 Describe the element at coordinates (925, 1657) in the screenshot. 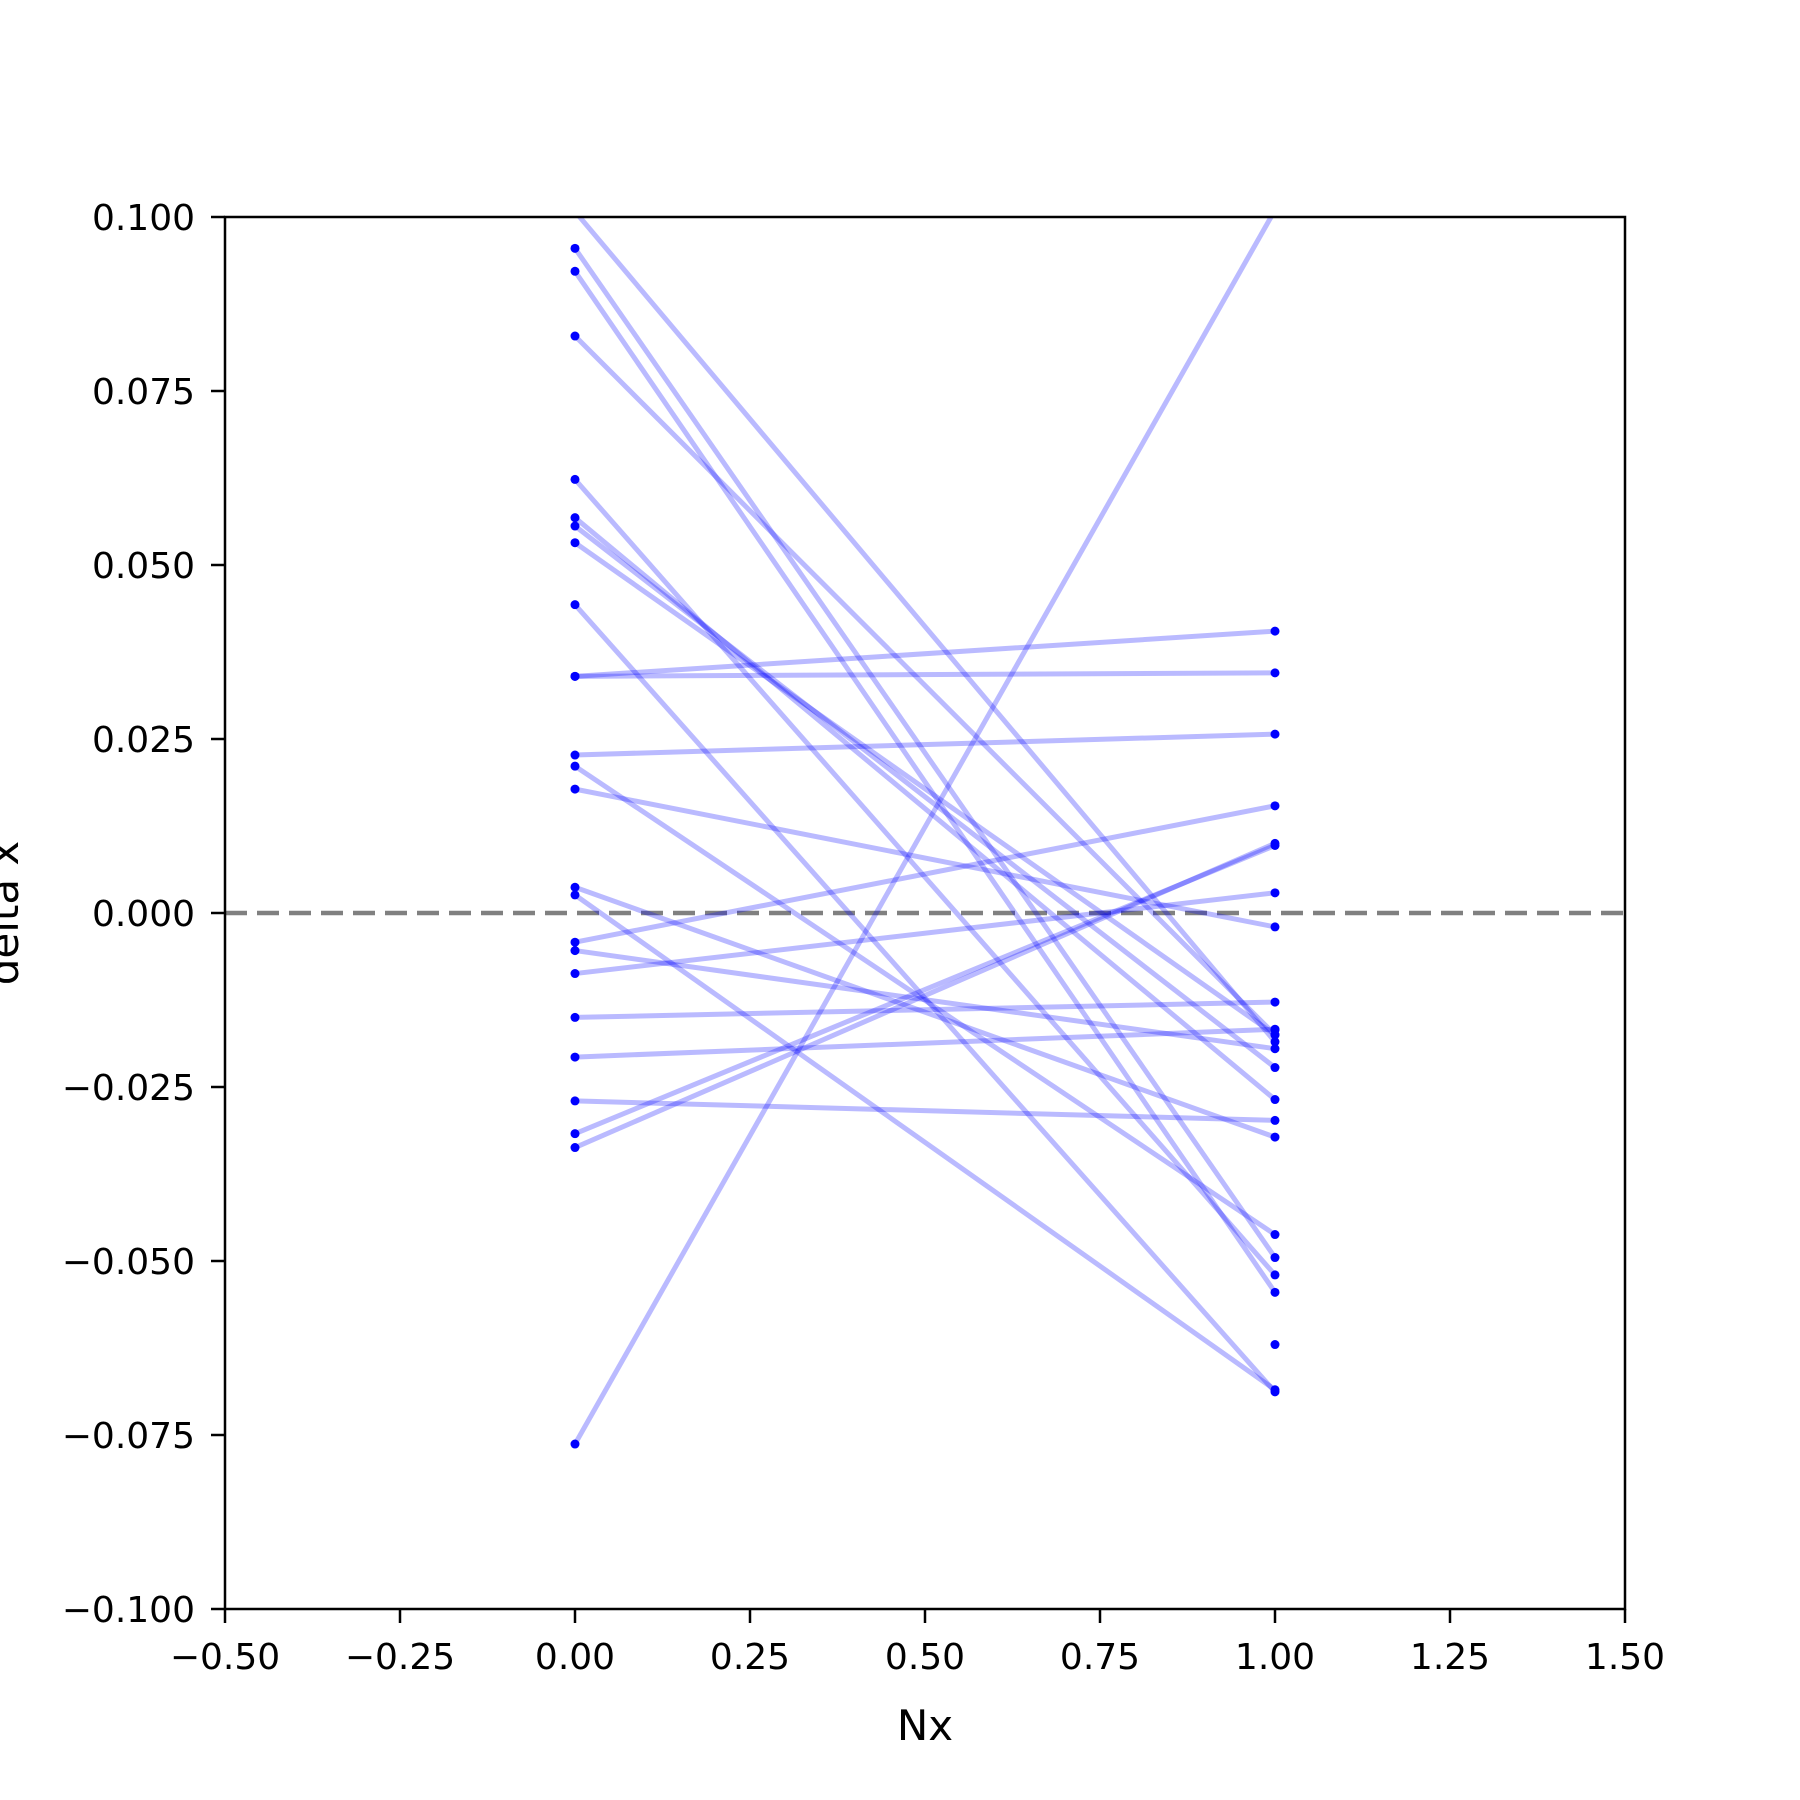

I see `x-tick-label: 0.50` at that location.